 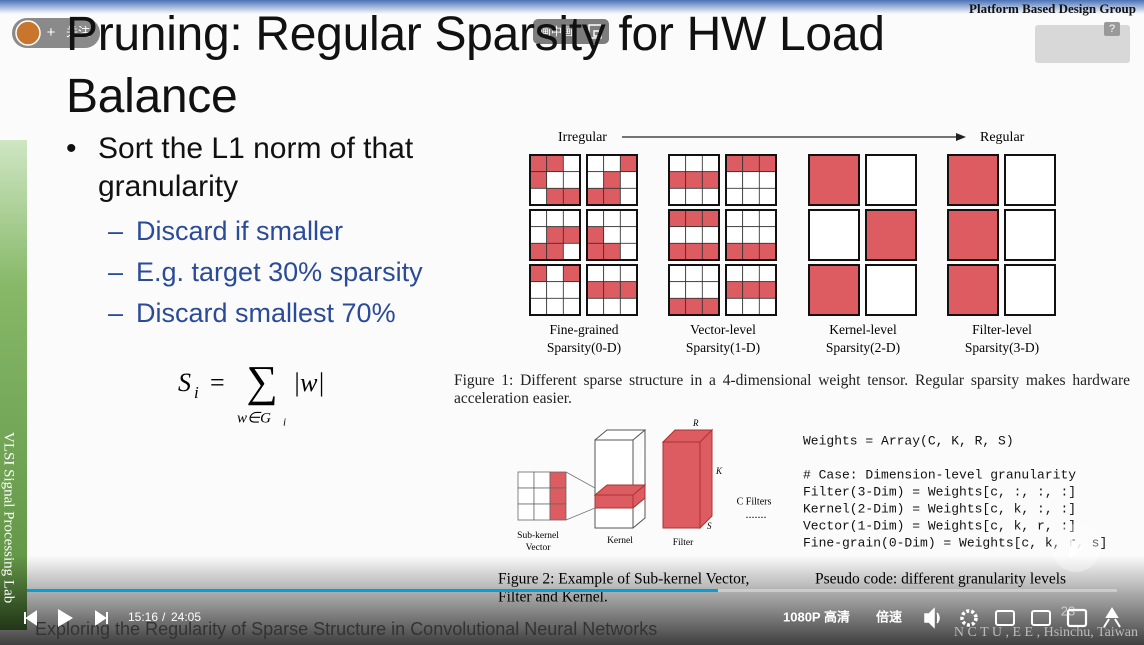 What do you see at coordinates (101, 618) in the screenshot?
I see `next-button` at bounding box center [101, 618].